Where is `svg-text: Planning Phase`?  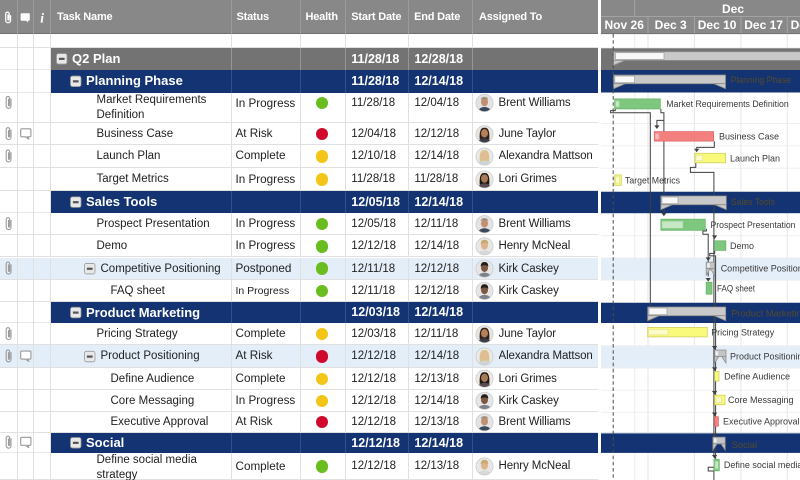 svg-text: Planning Phase is located at coordinates (761, 80).